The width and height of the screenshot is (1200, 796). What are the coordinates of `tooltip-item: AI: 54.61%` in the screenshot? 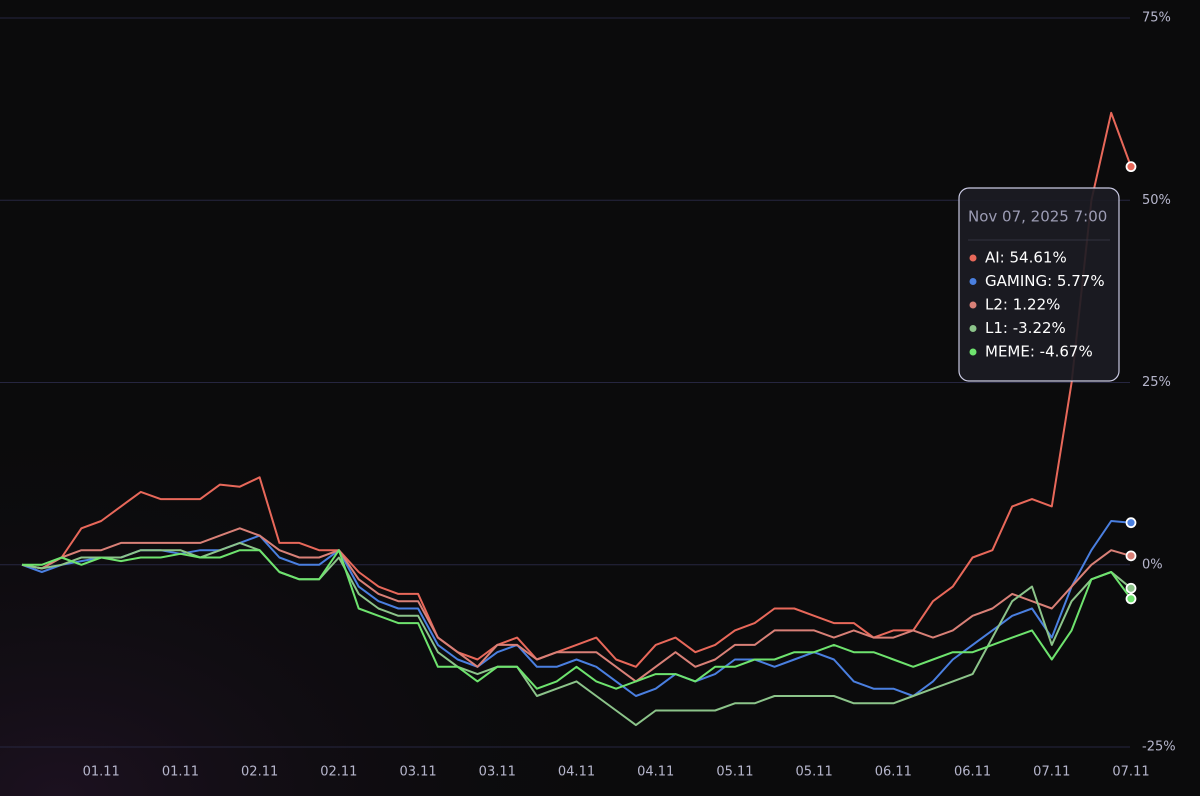 It's located at (1026, 258).